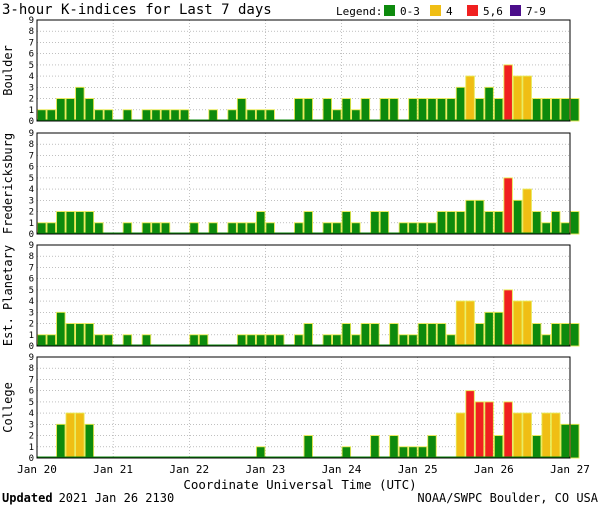 The image size is (600, 510). What do you see at coordinates (536, 11) in the screenshot?
I see `legend-entry-3: 7-9` at bounding box center [536, 11].